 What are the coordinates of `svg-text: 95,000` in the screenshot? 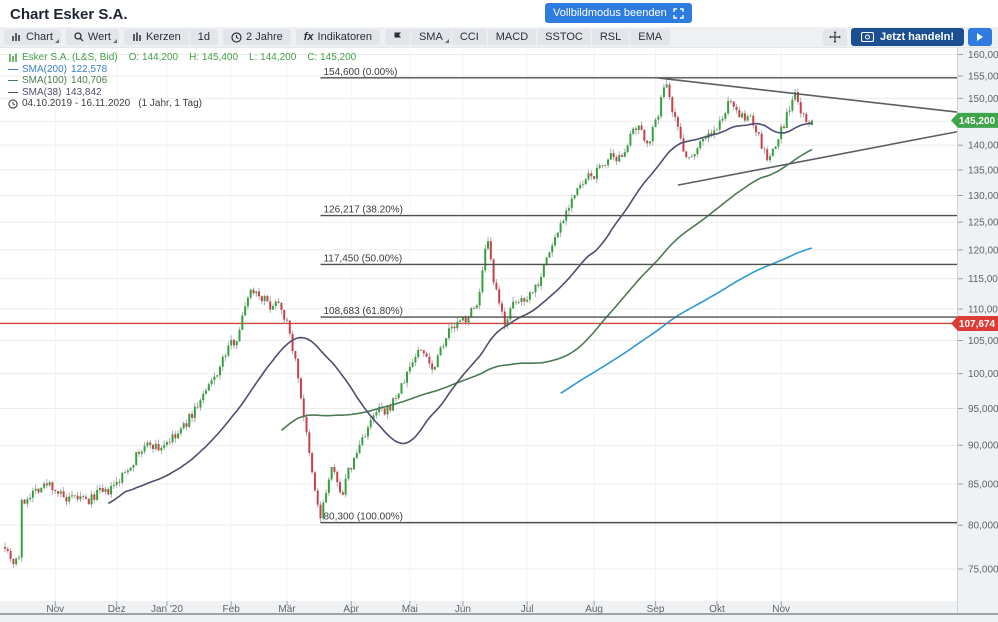 It's located at (983, 409).